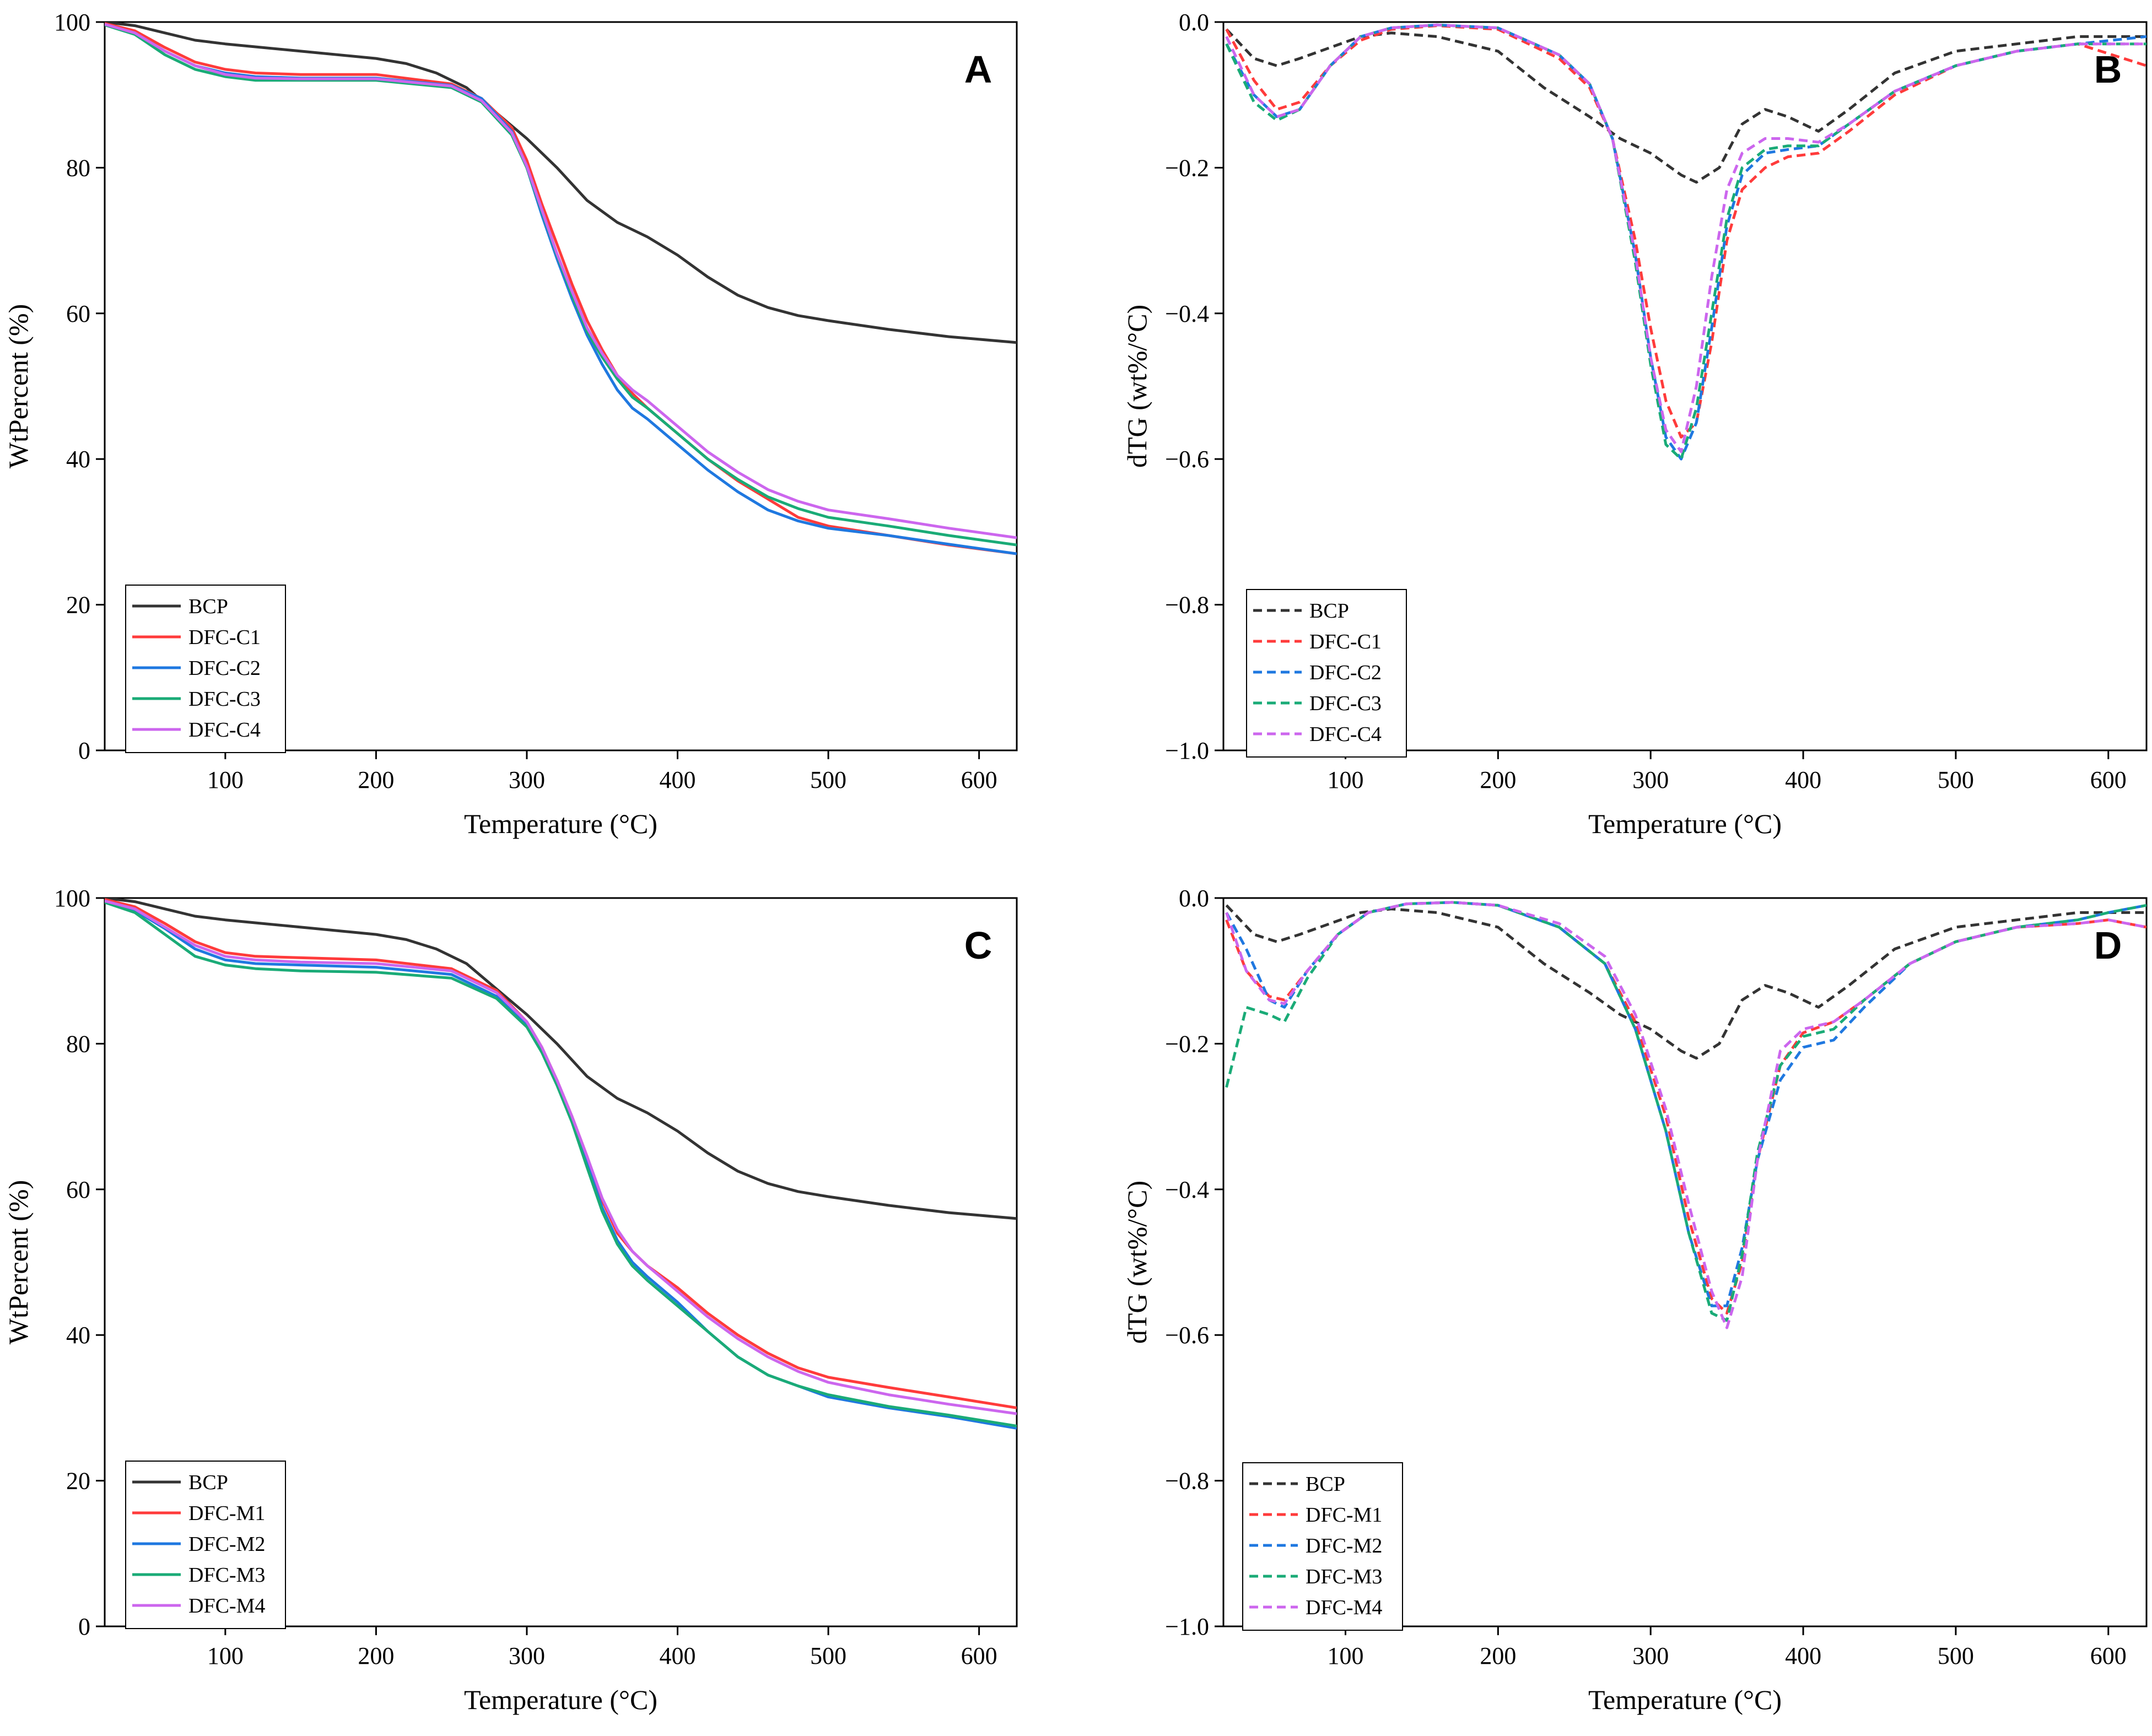 Image resolution: width=2152 pixels, height=1736 pixels. I want to click on panel-letter: D, so click(2108, 945).